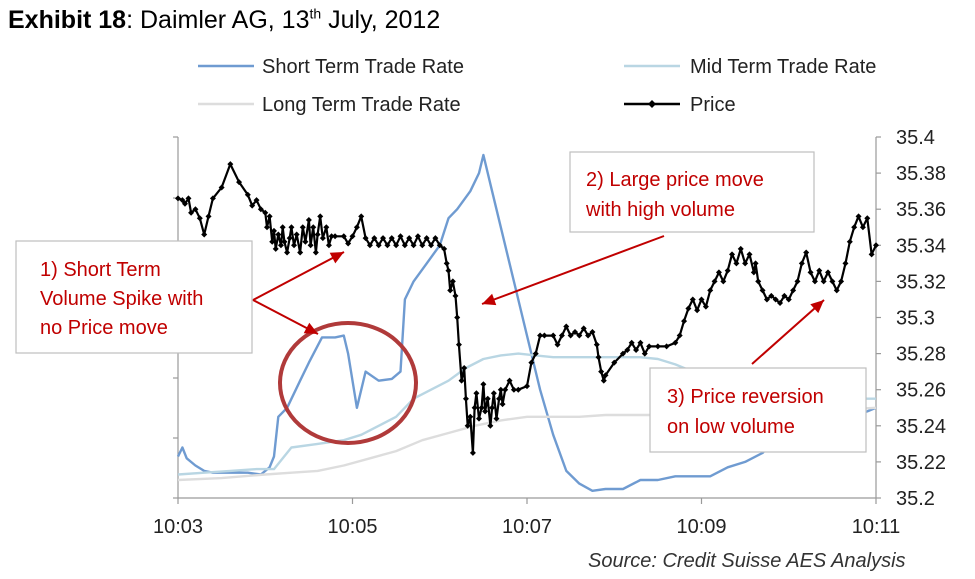 The width and height of the screenshot is (975, 579). Describe the element at coordinates (489, 299) in the screenshot. I see `annotation-arrowhead` at that location.